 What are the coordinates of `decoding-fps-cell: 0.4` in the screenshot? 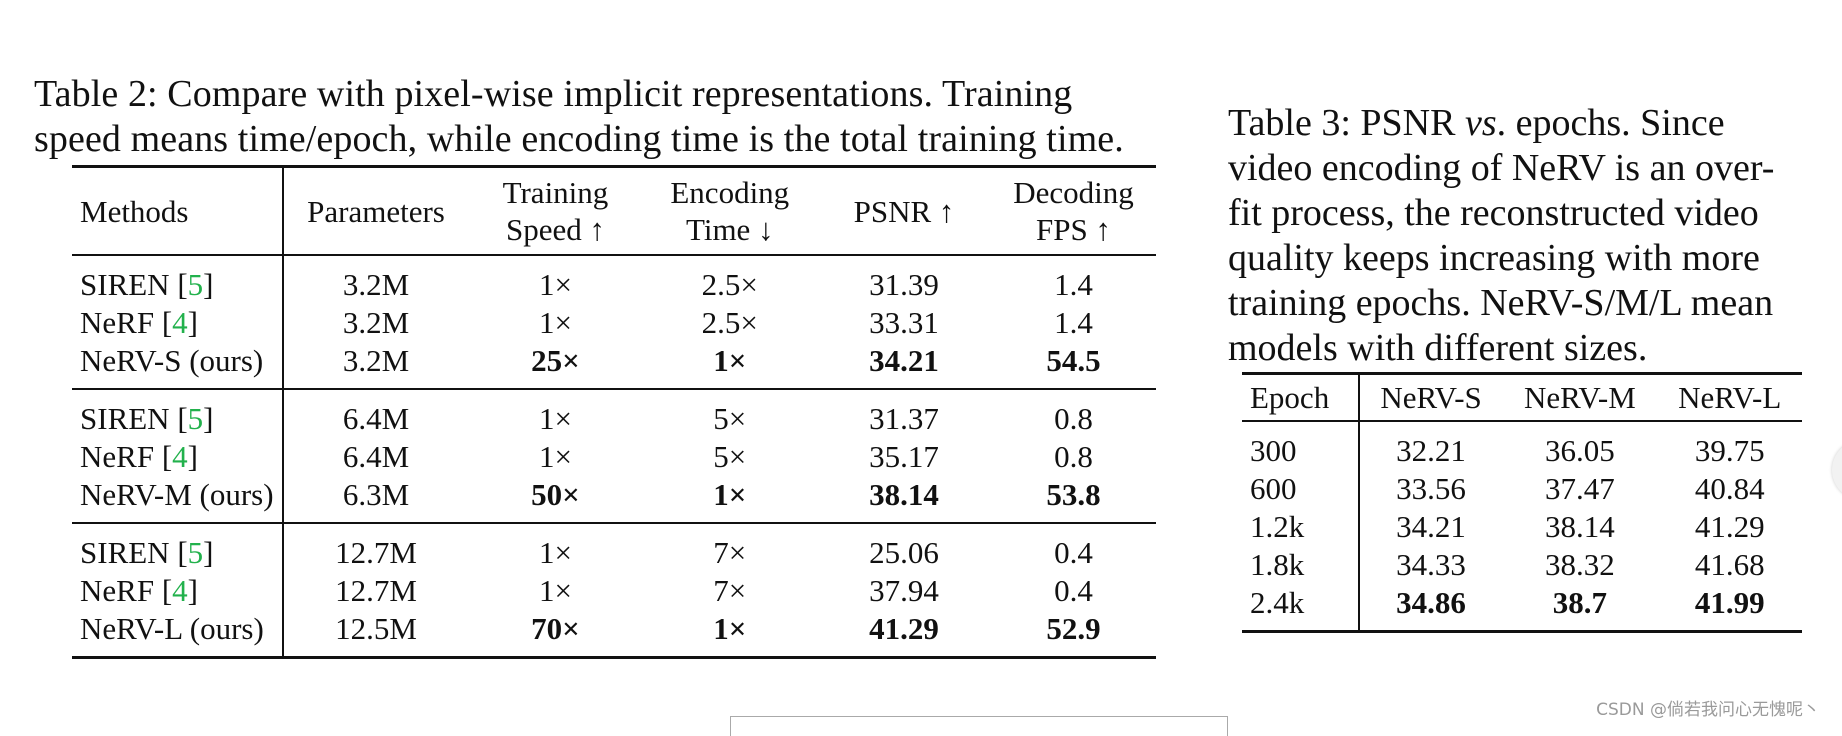 It's located at (1073, 552).